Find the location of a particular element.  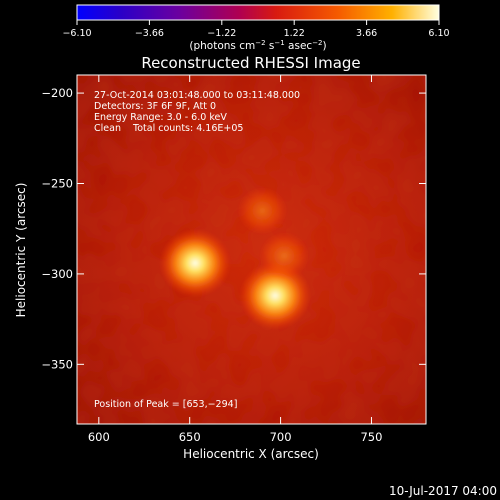

x-tick-label: 600 is located at coordinates (99, 437).